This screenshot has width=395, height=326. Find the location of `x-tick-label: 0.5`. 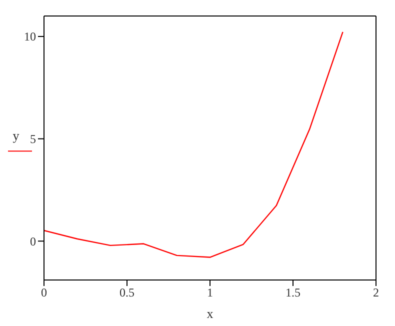

x-tick-label: 0.5 is located at coordinates (127, 293).